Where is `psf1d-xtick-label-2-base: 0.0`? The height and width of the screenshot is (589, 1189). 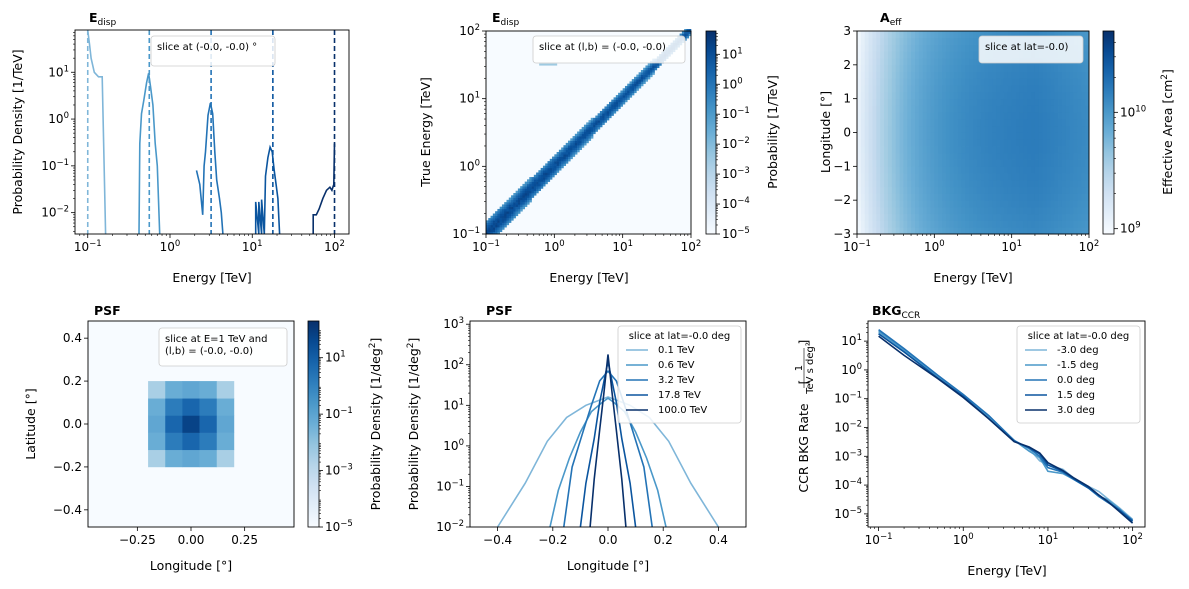 psf1d-xtick-label-2-base: 0.0 is located at coordinates (607, 540).